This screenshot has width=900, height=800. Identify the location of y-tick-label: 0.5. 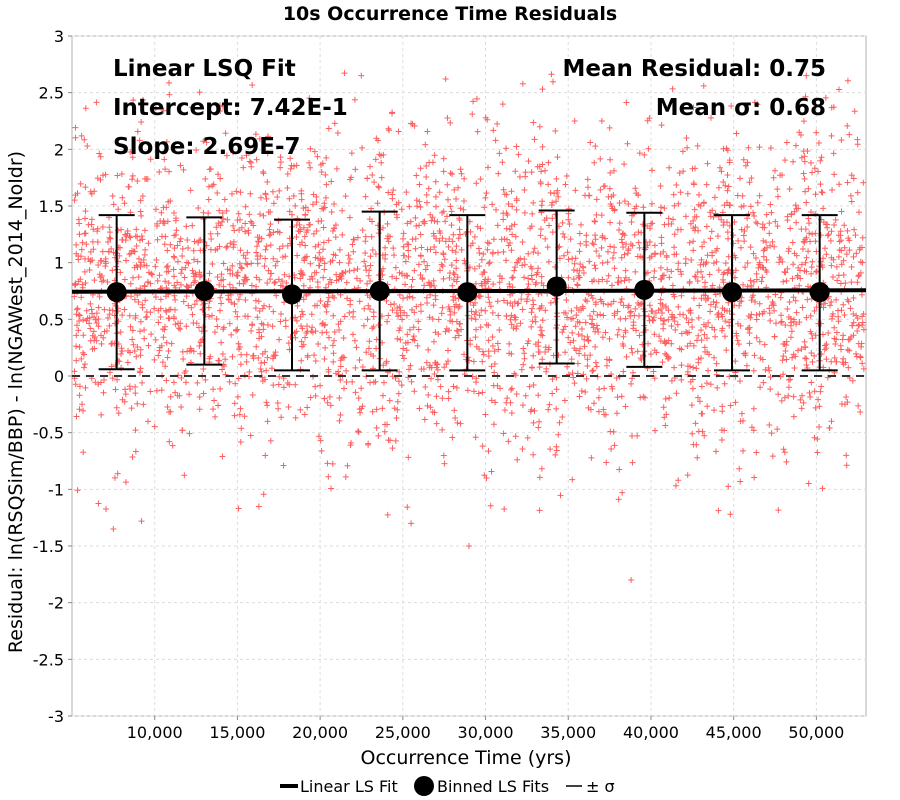
(51, 319).